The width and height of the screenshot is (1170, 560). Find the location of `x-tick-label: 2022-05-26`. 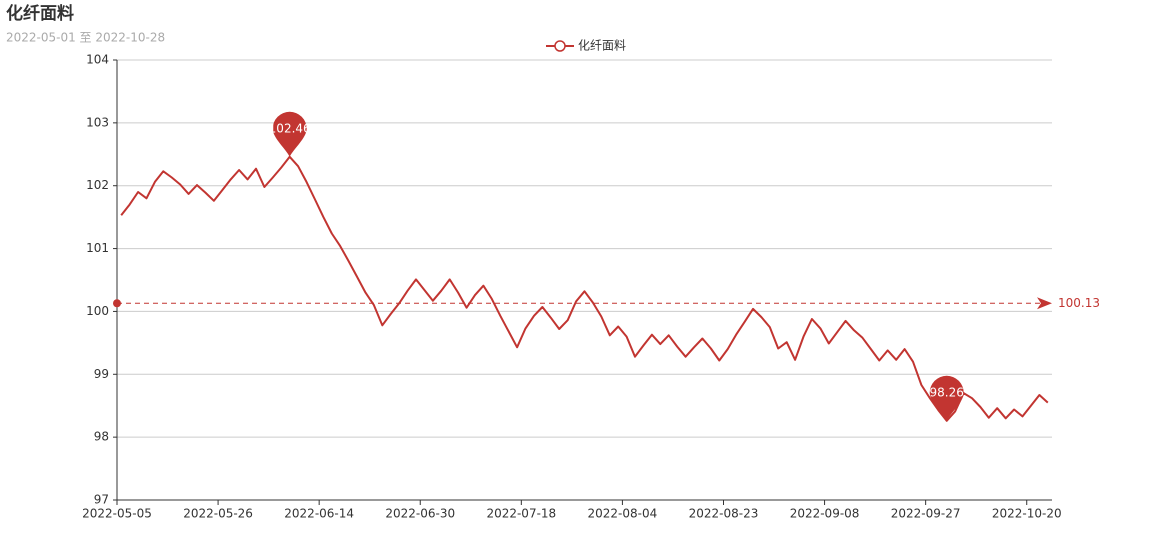

x-tick-label: 2022-05-26 is located at coordinates (218, 514).